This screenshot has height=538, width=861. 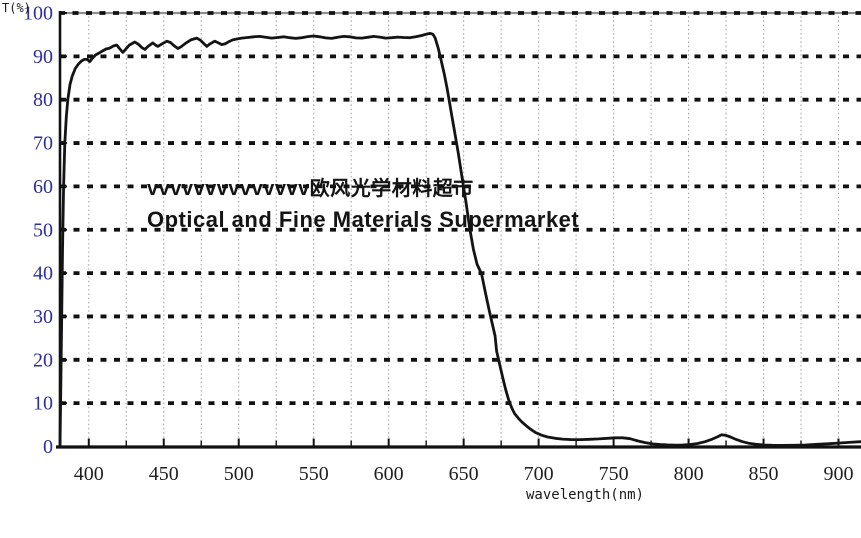 I want to click on x-tick-label: 700, so click(x=539, y=474).